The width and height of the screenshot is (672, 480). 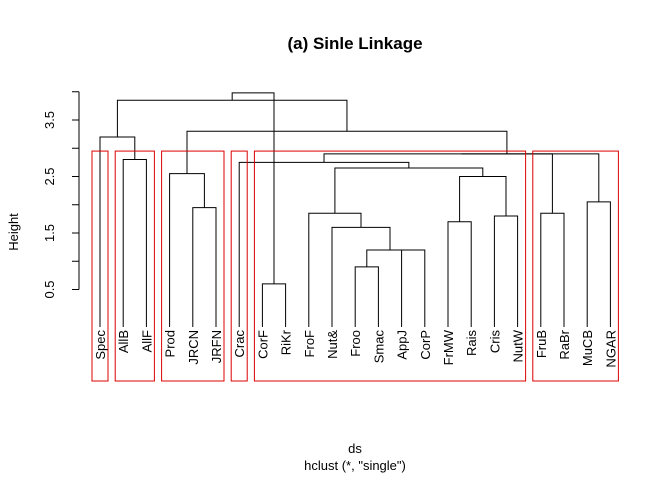 What do you see at coordinates (286, 342) in the screenshot?
I see `leaf-label: RiKr` at bounding box center [286, 342].